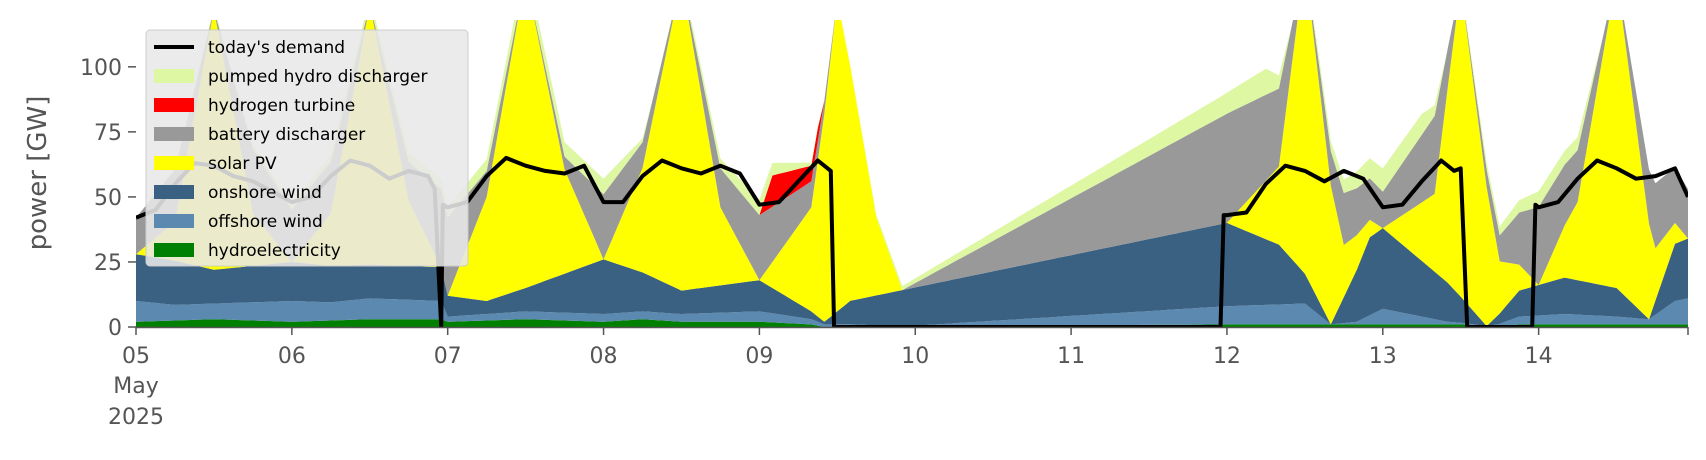  I want to click on x-tick-label: 08, so click(604, 356).